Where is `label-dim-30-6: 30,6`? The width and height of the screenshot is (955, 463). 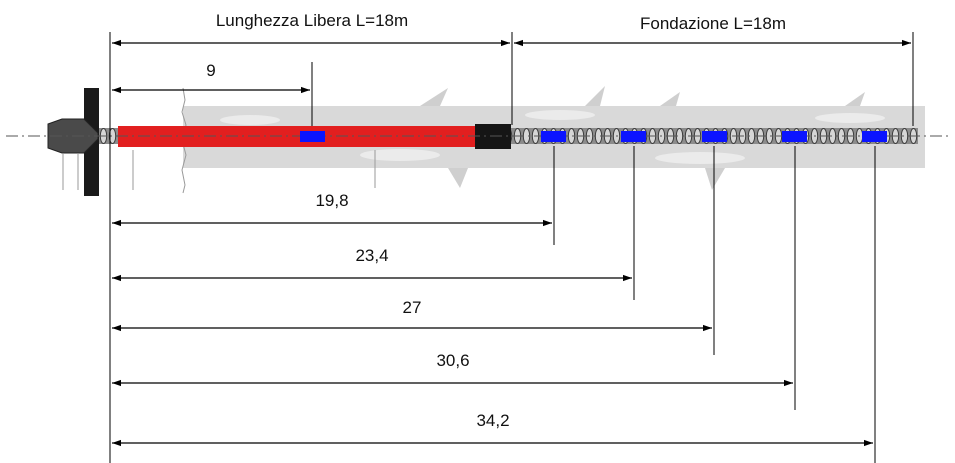
label-dim-30-6: 30,6 is located at coordinates (452, 360).